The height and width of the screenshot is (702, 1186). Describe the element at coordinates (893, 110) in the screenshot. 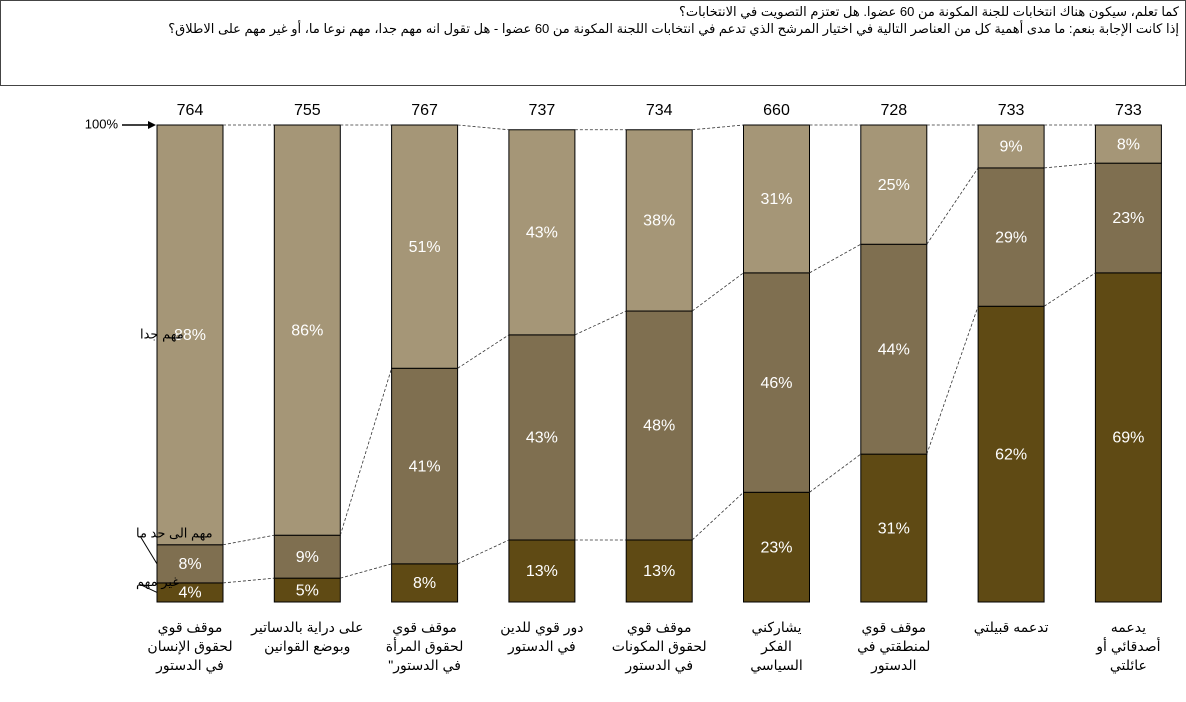

I see `n-label: 728` at that location.